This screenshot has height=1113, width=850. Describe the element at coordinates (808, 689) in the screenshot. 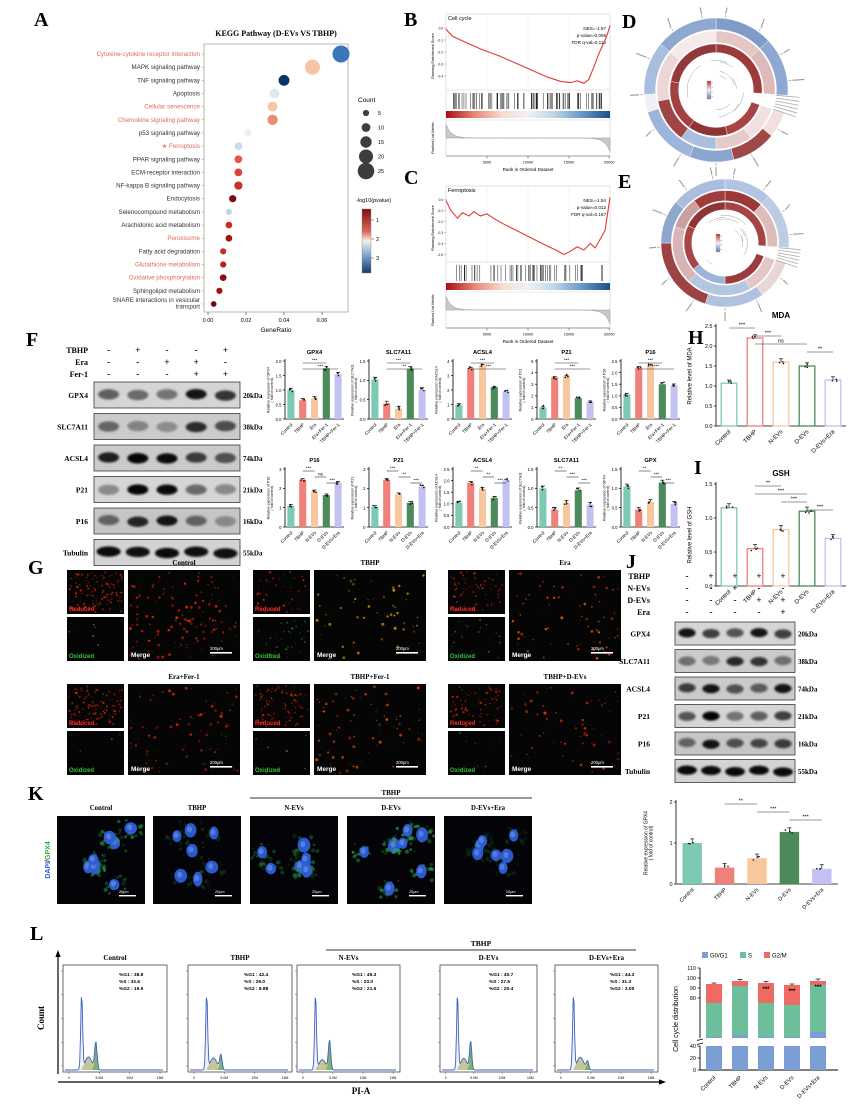

I see `molecular-weight: 74kDa` at that location.